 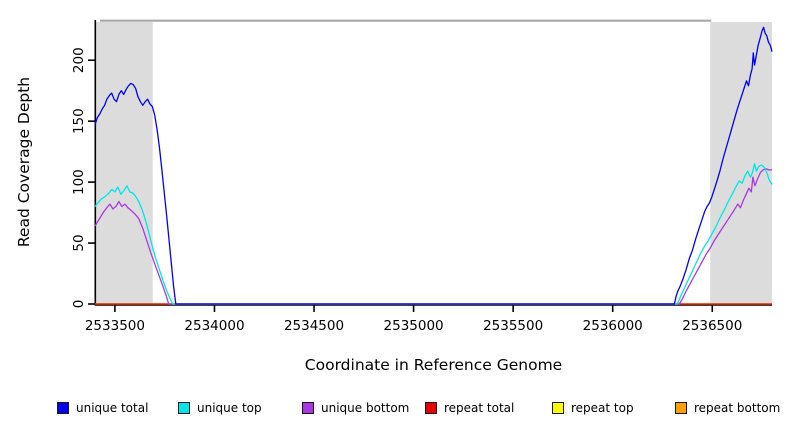 I want to click on x-tick-label: 2533500, so click(x=115, y=326).